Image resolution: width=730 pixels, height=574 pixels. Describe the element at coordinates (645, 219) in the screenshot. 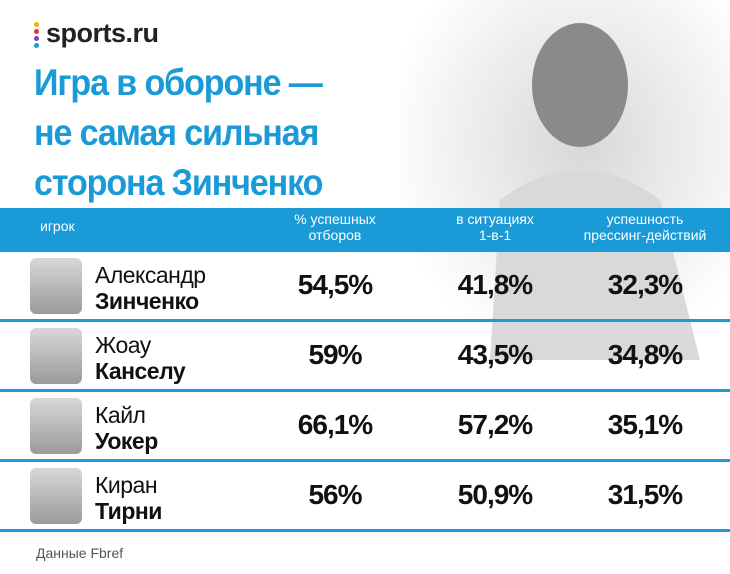

I see `column-header: успешность` at that location.